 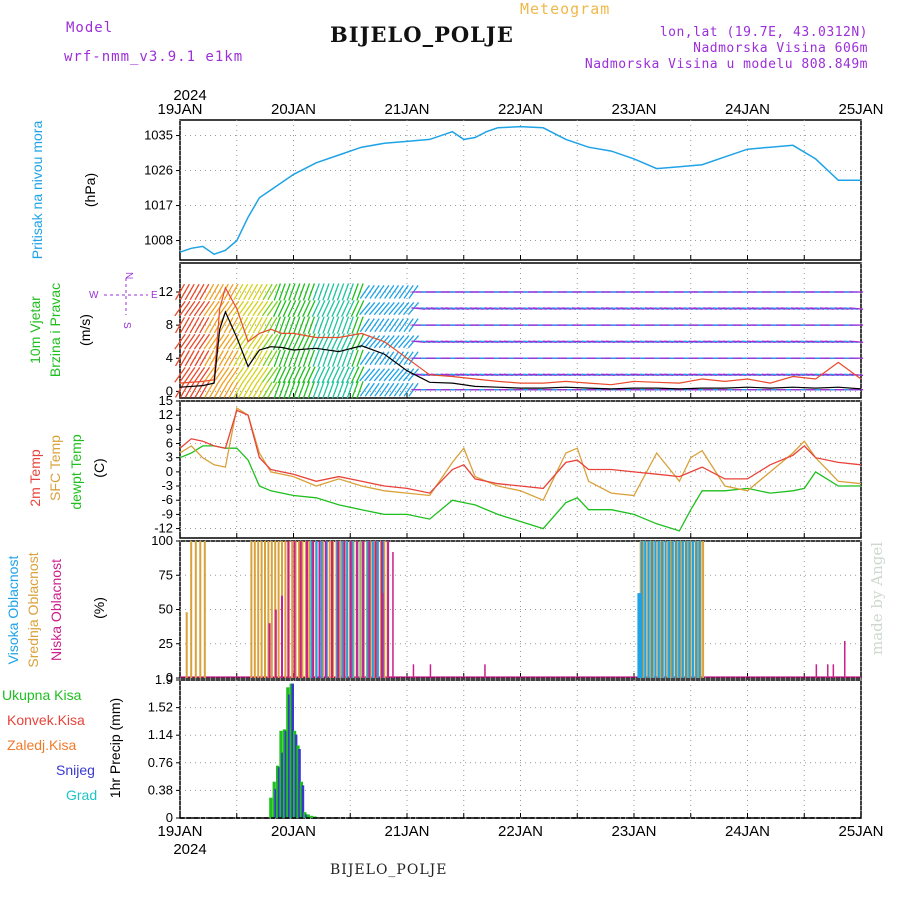 What do you see at coordinates (169, 324) in the screenshot?
I see `y-tick-label: 8` at bounding box center [169, 324].